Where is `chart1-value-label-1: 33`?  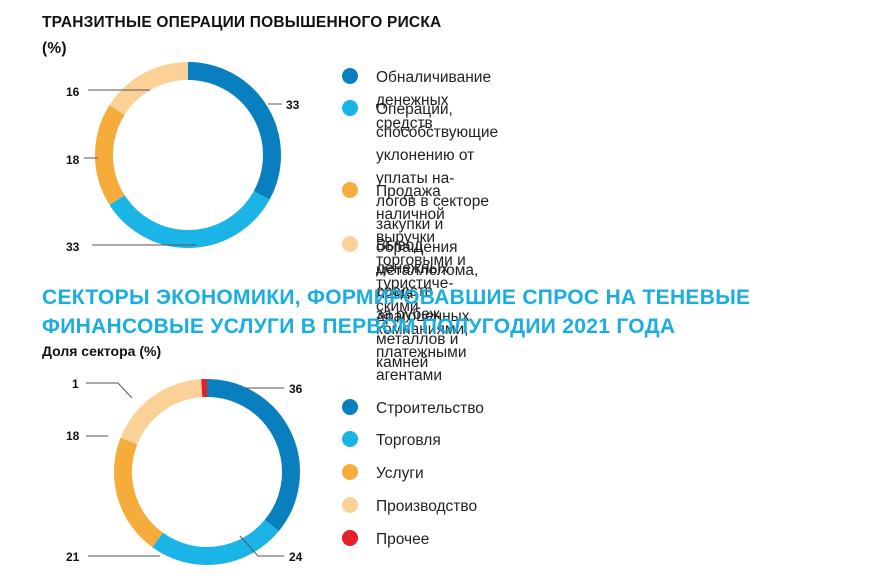 chart1-value-label-1: 33 is located at coordinates (293, 105).